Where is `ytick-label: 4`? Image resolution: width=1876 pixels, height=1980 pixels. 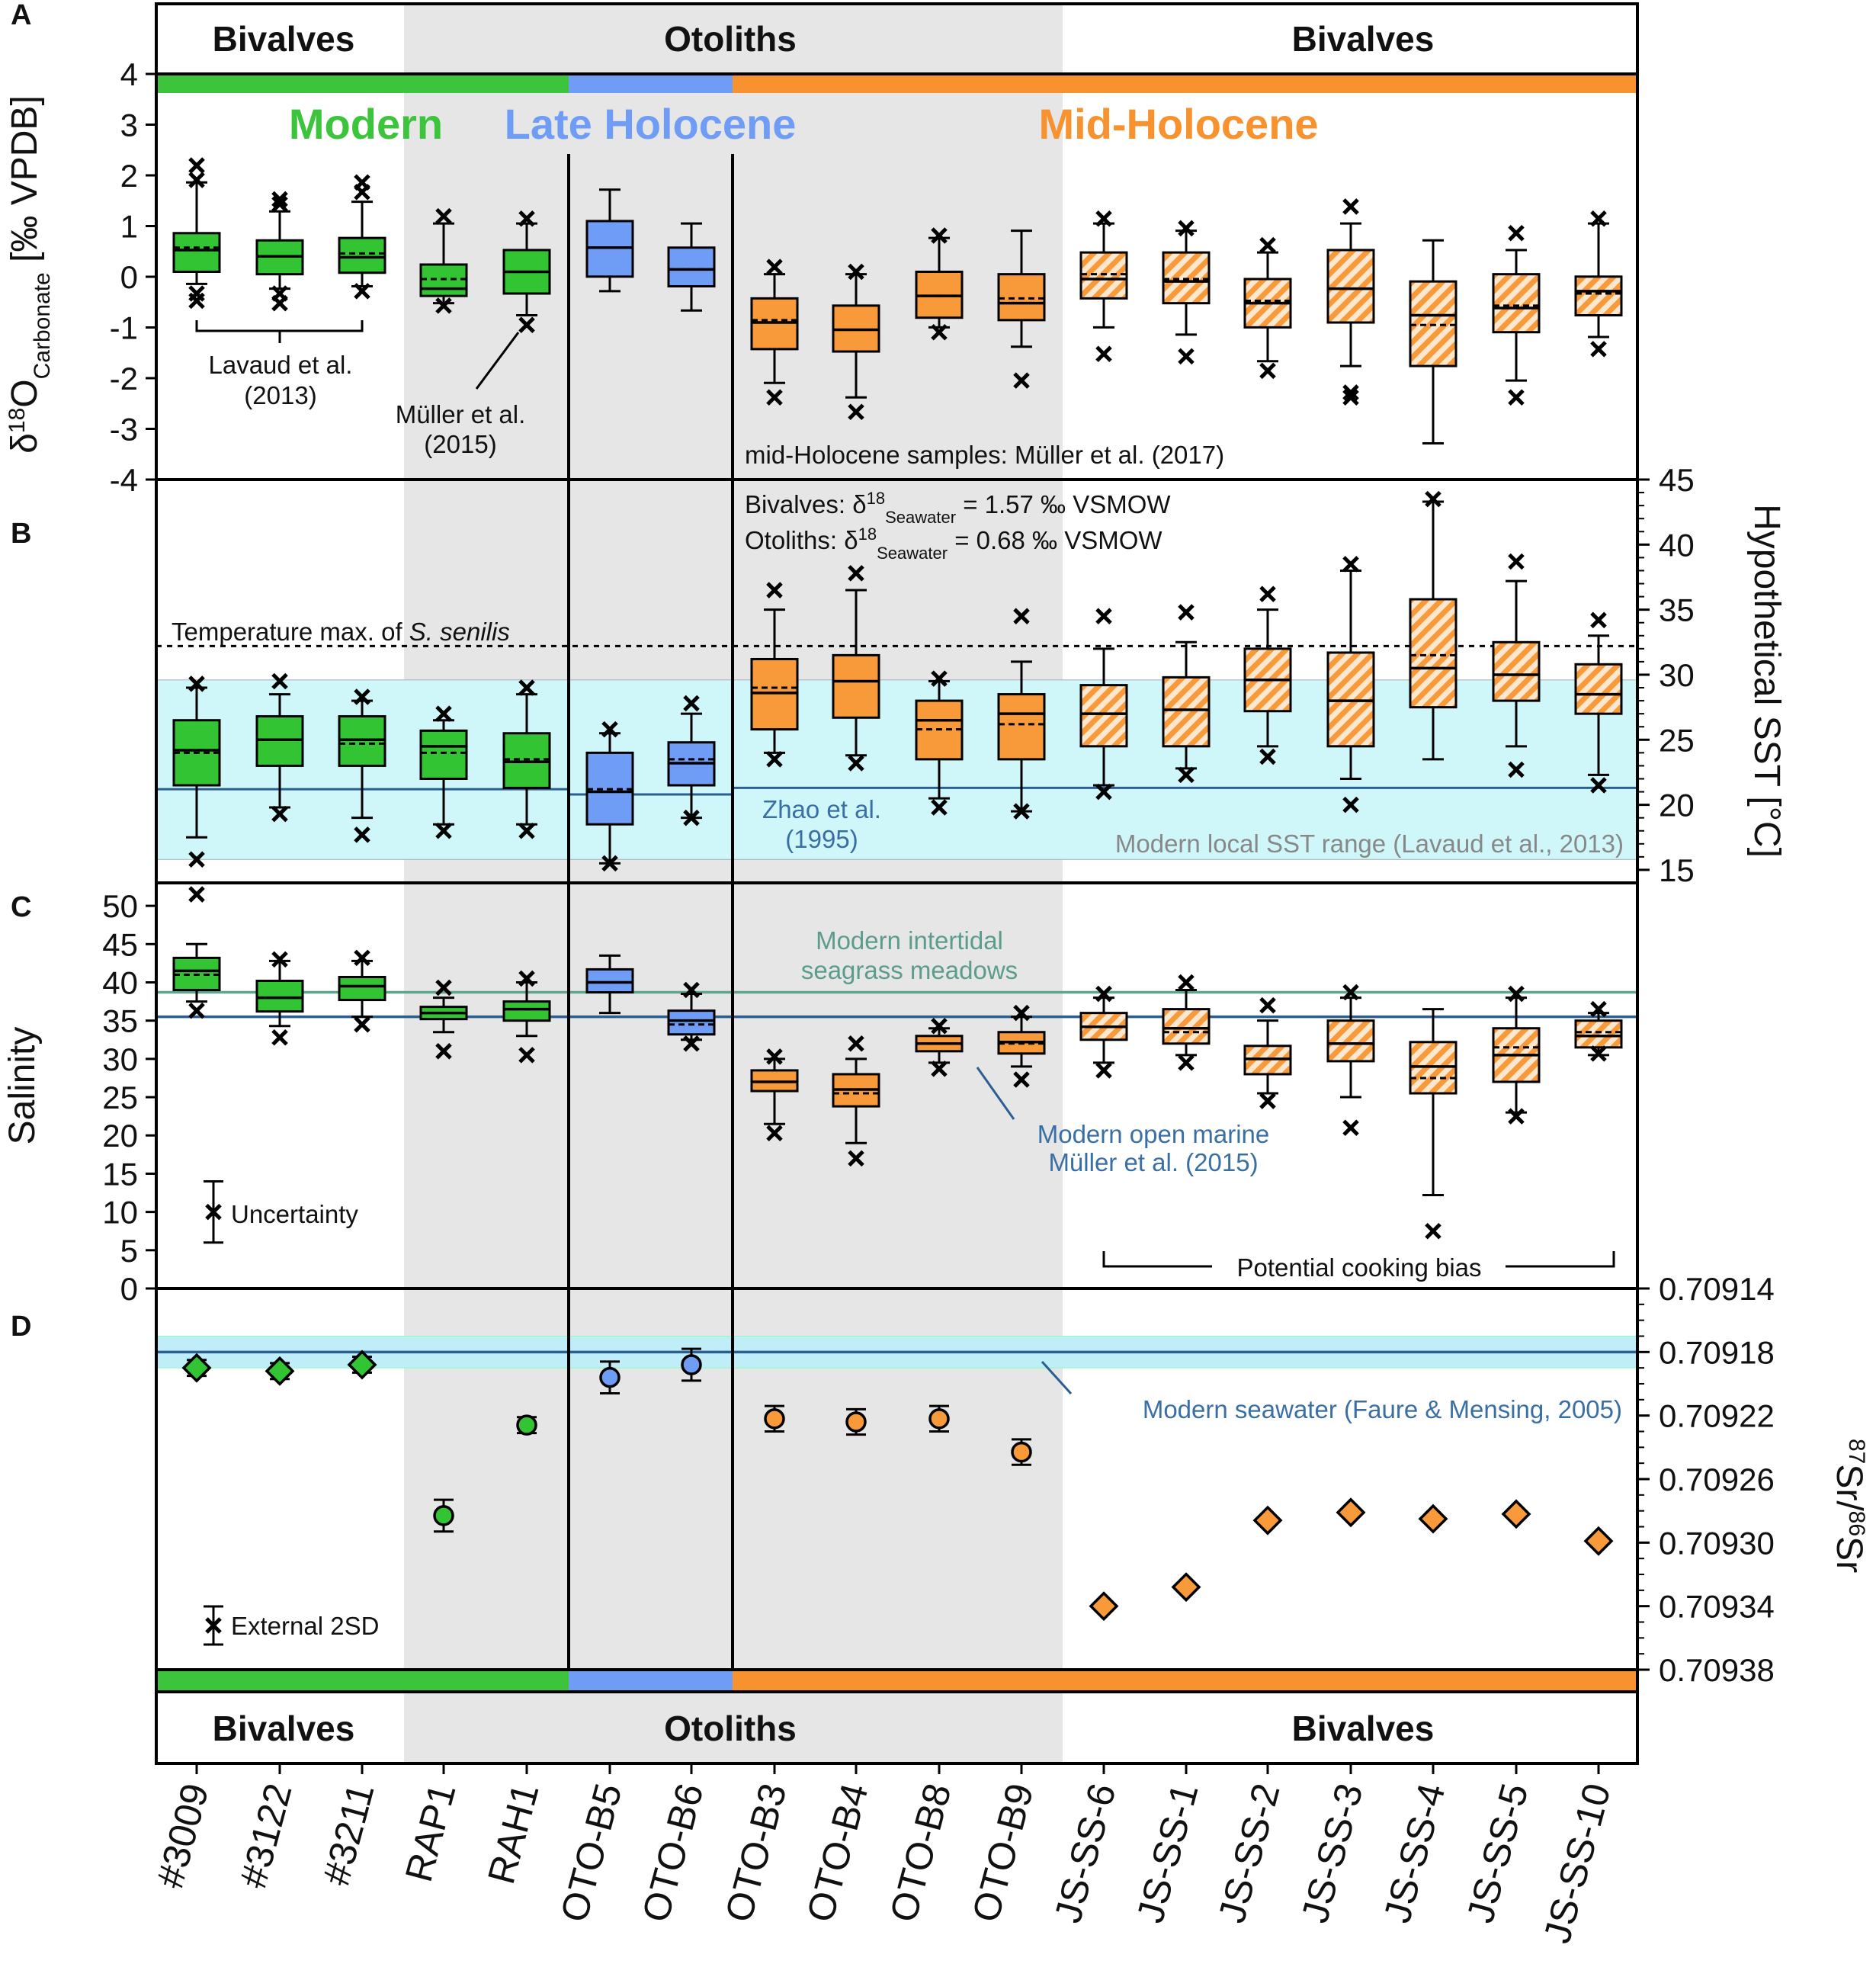
ytick-label: 4 is located at coordinates (129, 74).